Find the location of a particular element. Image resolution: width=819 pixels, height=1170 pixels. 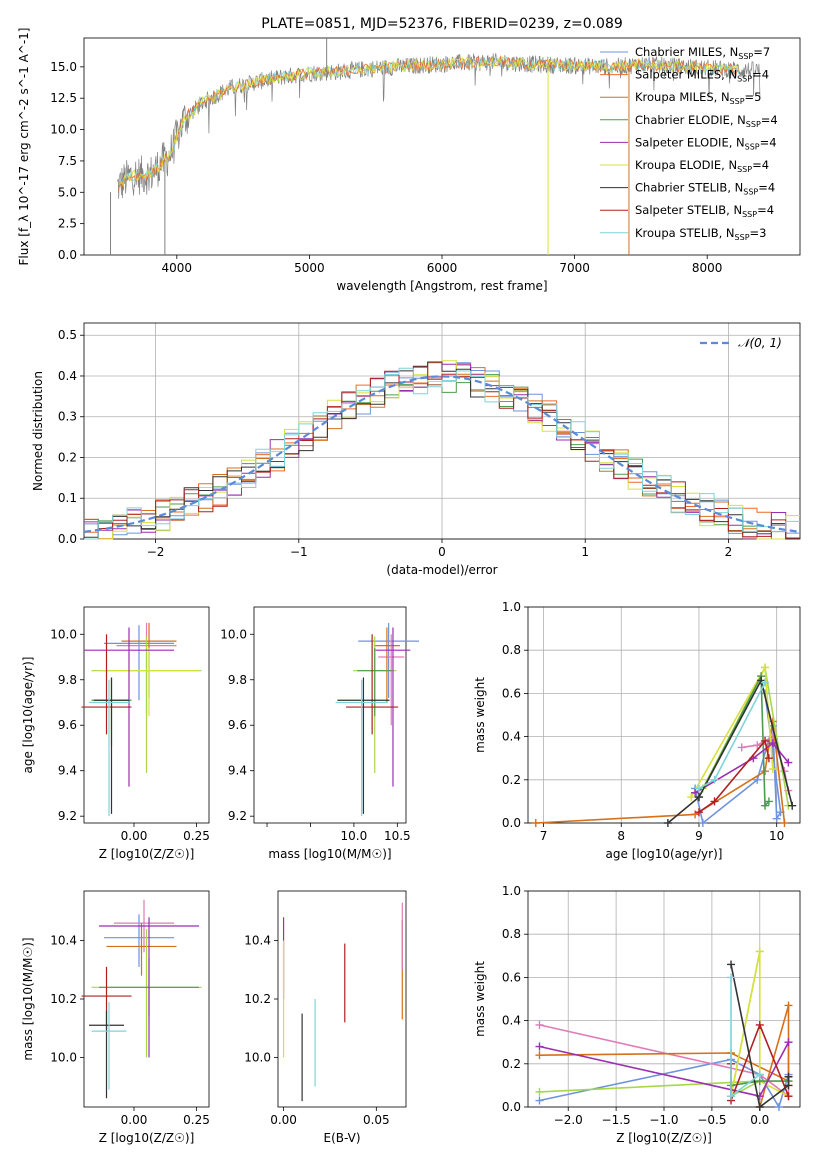

legend-entry: Kroupa STELIB, NSSP=3 is located at coordinates (700, 234).